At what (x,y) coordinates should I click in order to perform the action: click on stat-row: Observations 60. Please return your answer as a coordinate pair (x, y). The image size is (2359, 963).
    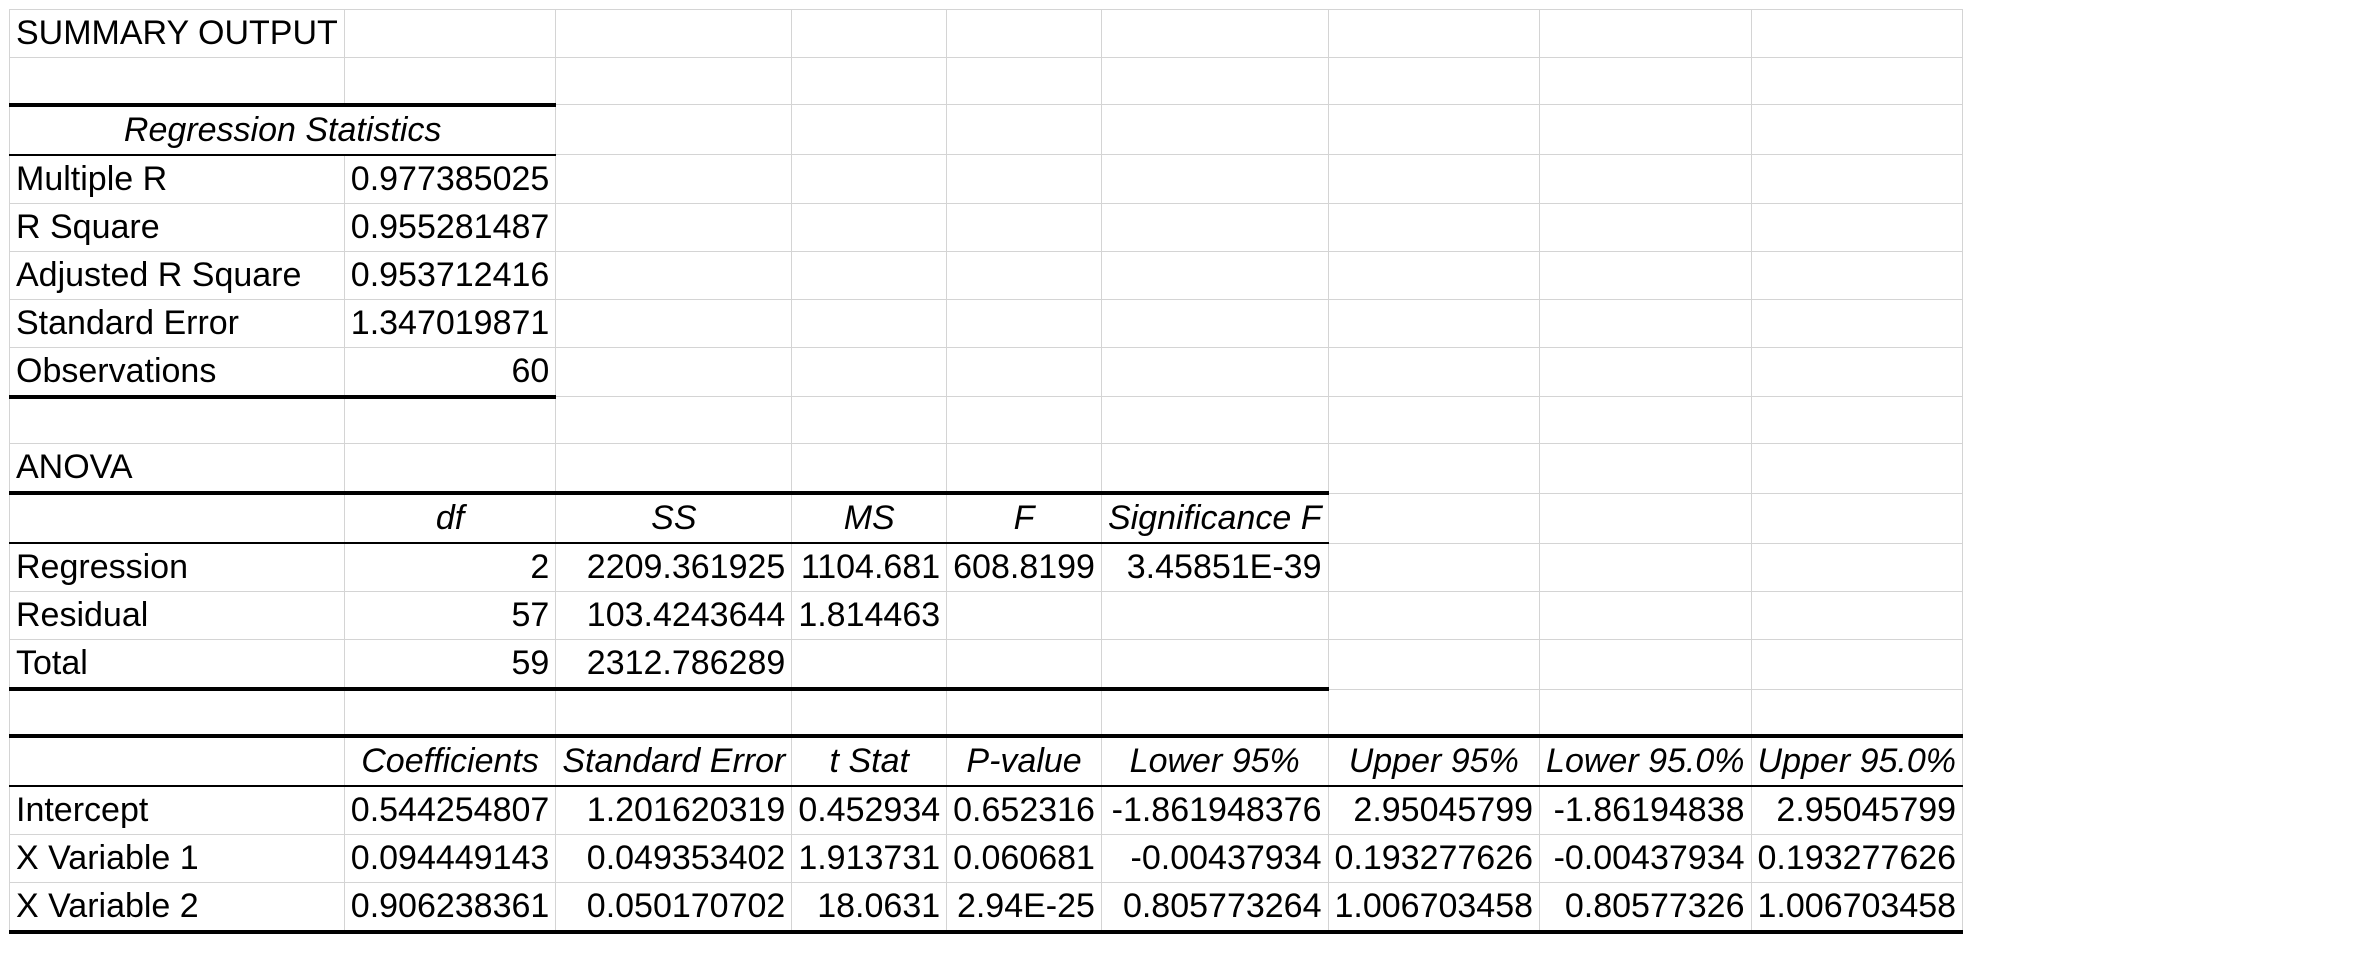
    Looking at the image, I should click on (986, 372).